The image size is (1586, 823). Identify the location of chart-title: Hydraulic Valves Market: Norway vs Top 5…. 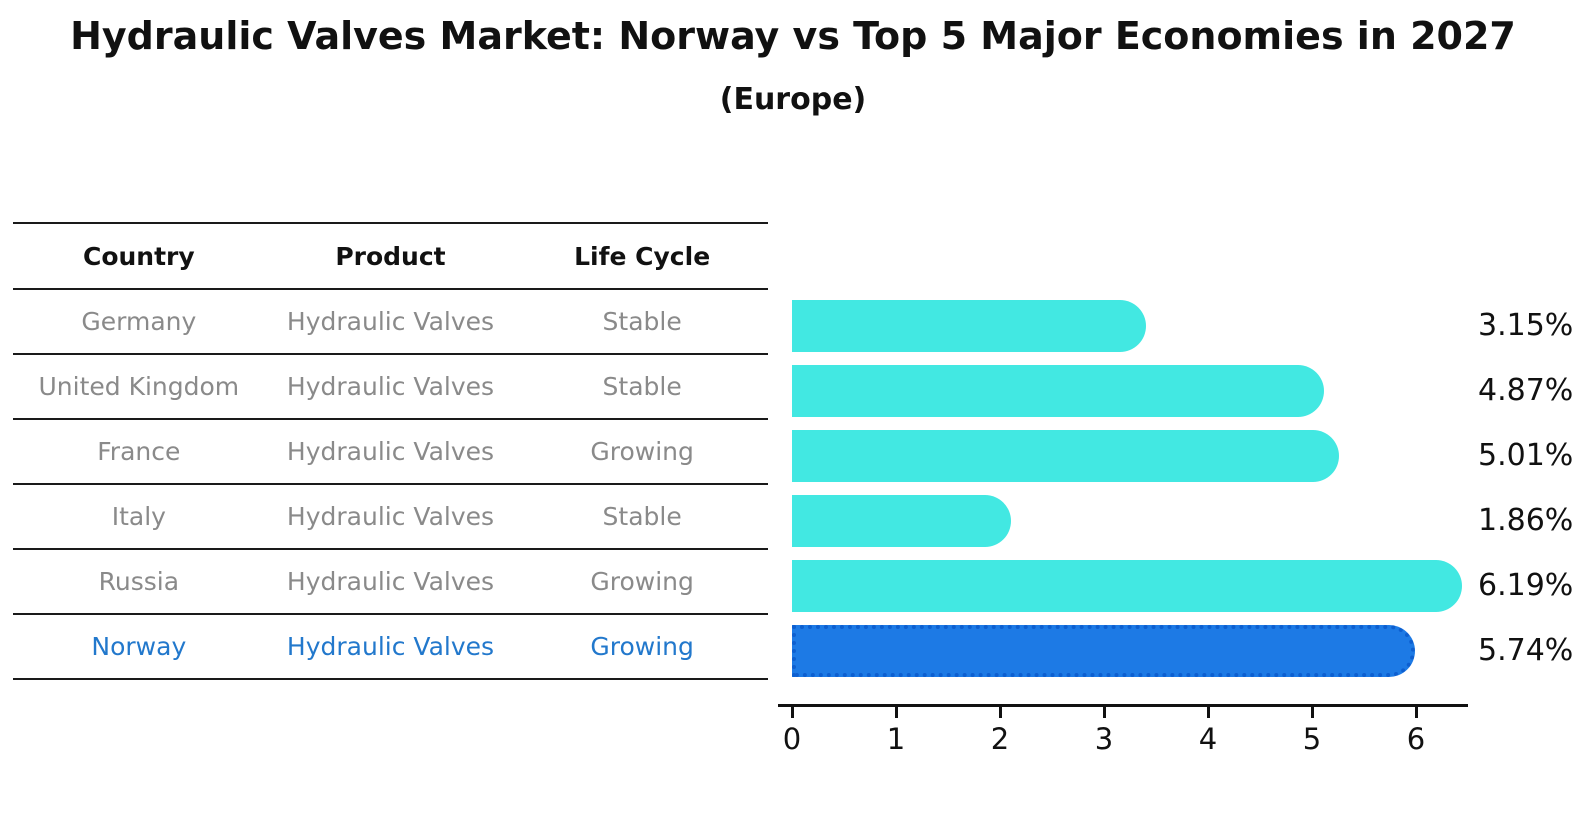
(793, 36).